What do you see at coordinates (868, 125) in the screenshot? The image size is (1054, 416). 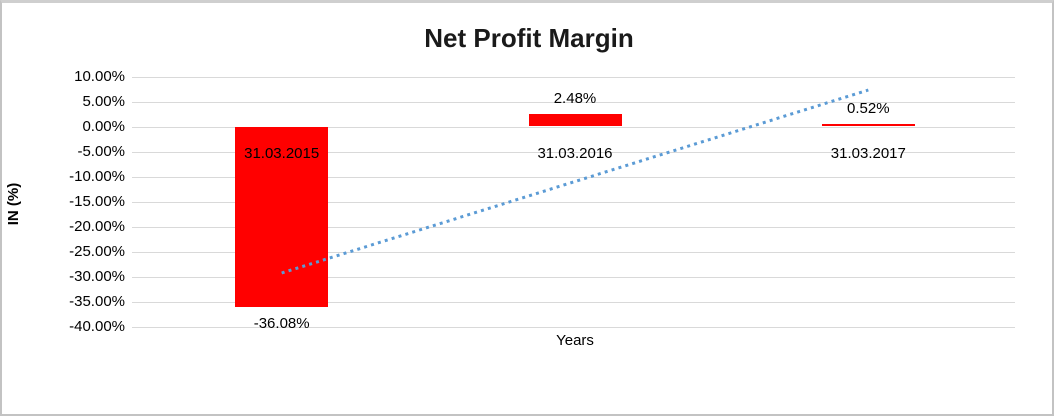 I see `bar-31.03.2017` at bounding box center [868, 125].